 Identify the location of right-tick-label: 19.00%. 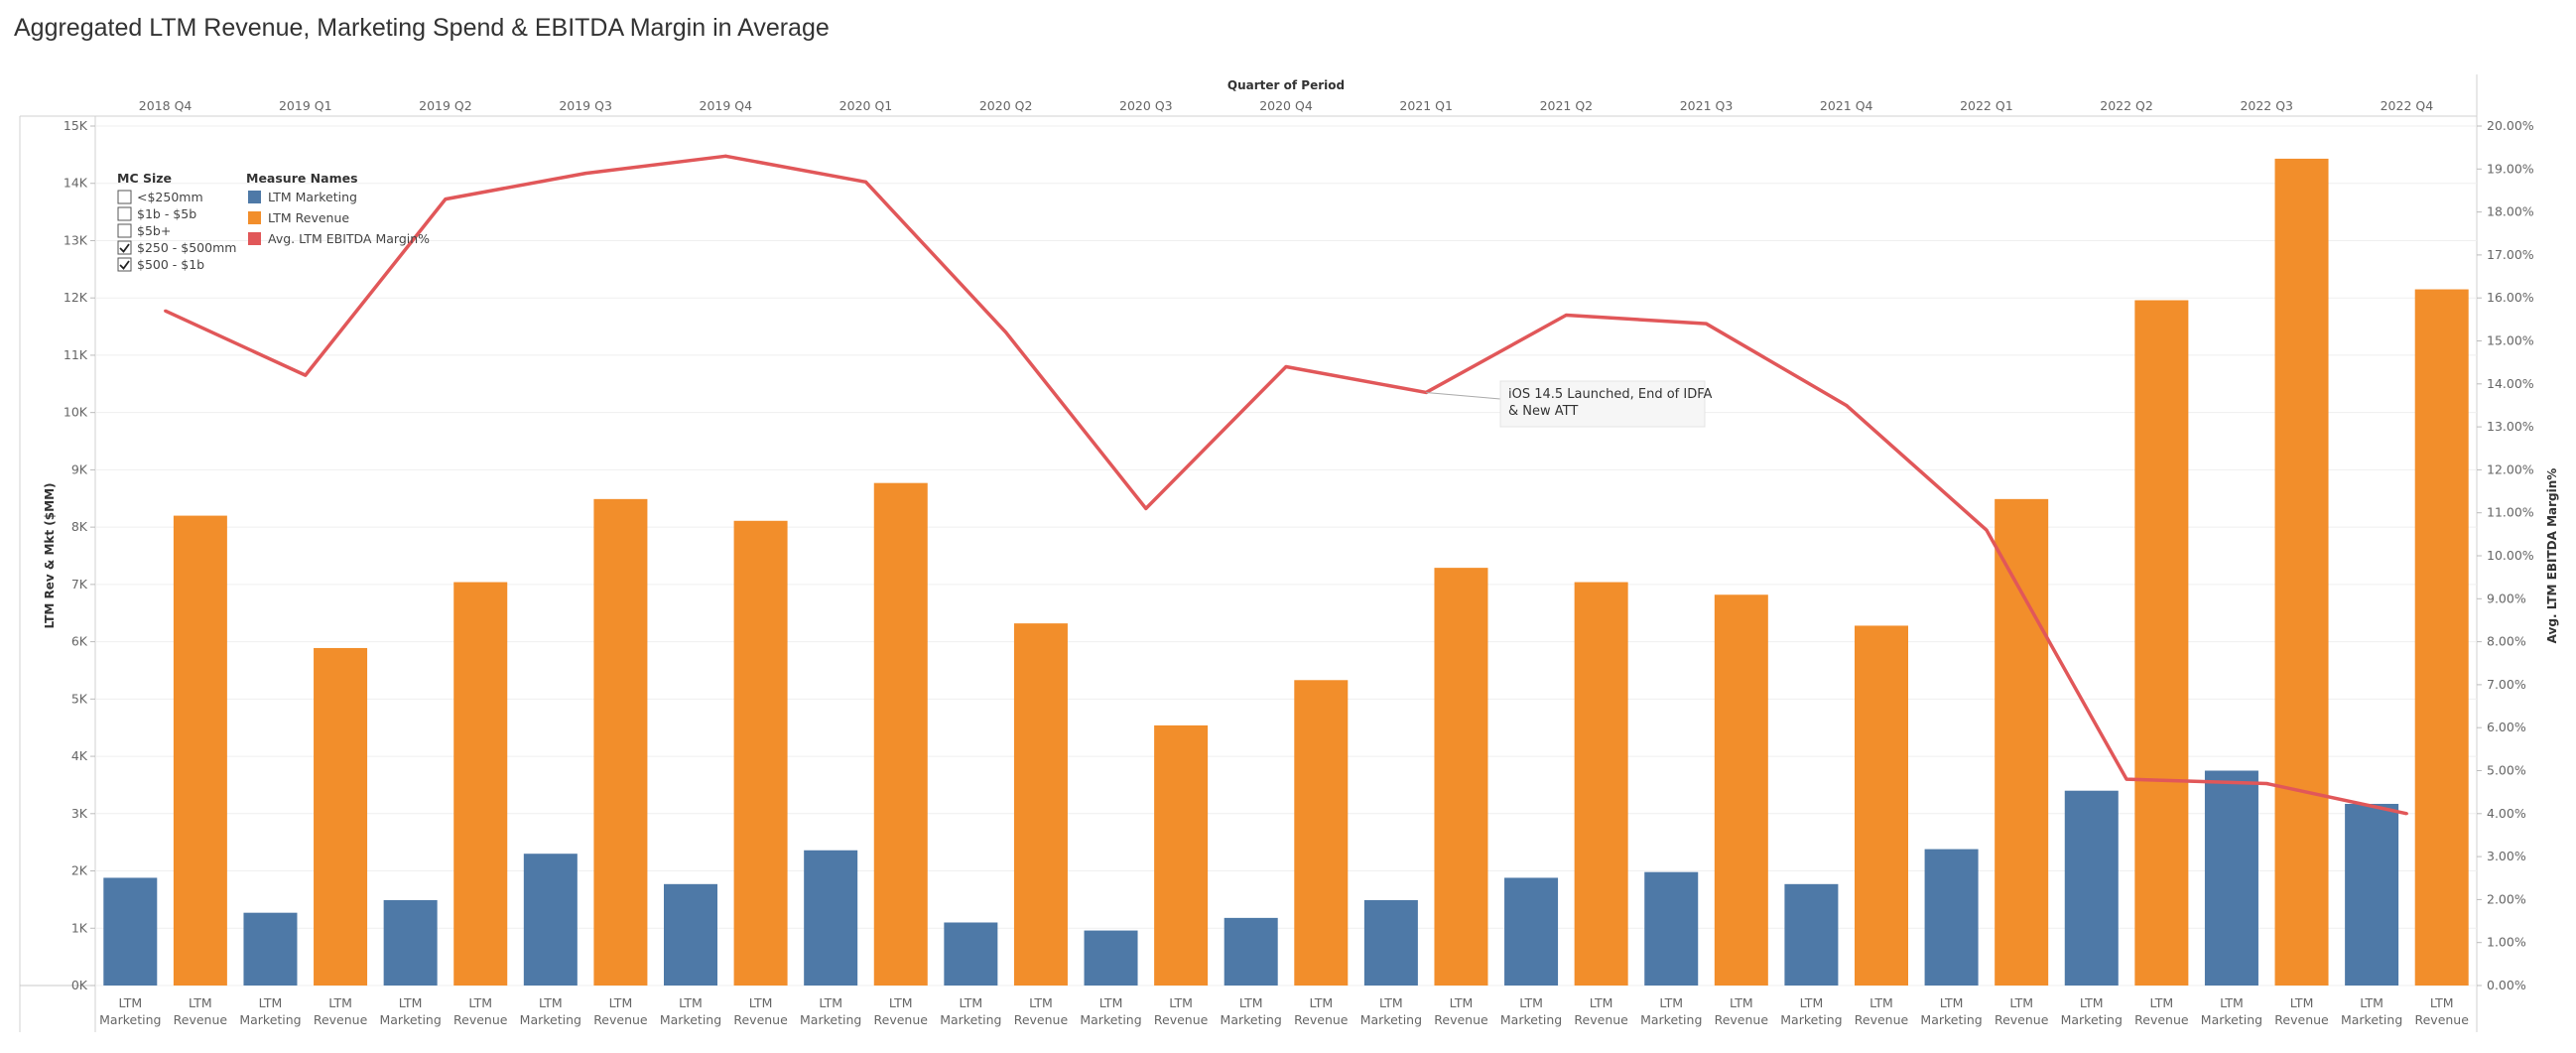
(2510, 168).